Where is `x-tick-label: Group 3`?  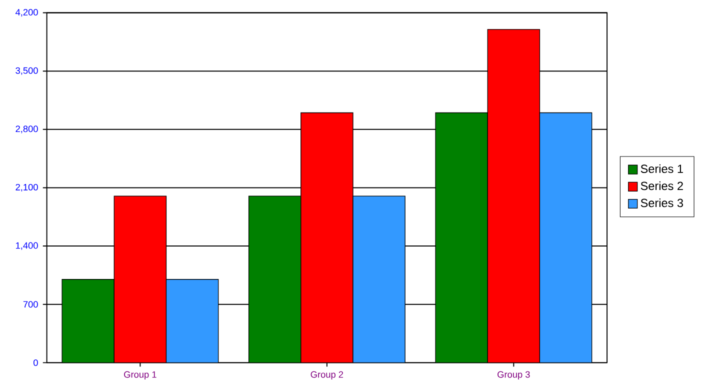
x-tick-label: Group 3 is located at coordinates (514, 375).